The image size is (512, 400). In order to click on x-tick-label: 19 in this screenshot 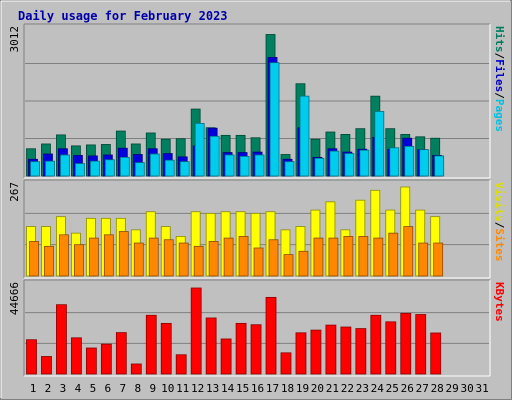, I will do `click(302, 388)`.